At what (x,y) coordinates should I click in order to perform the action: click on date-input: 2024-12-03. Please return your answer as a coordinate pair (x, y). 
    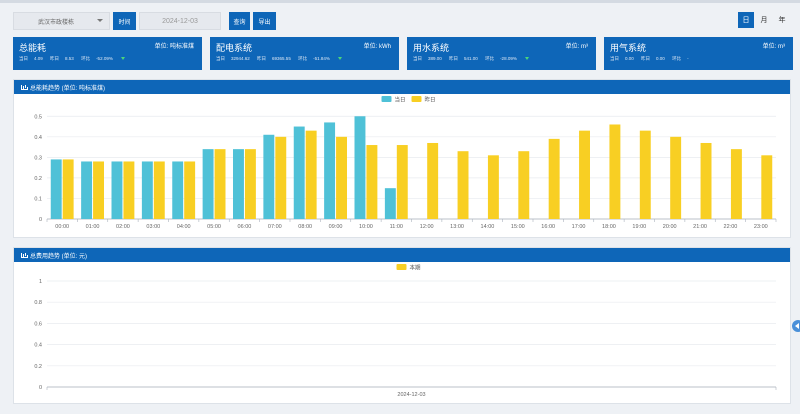
    Looking at the image, I should click on (180, 21).